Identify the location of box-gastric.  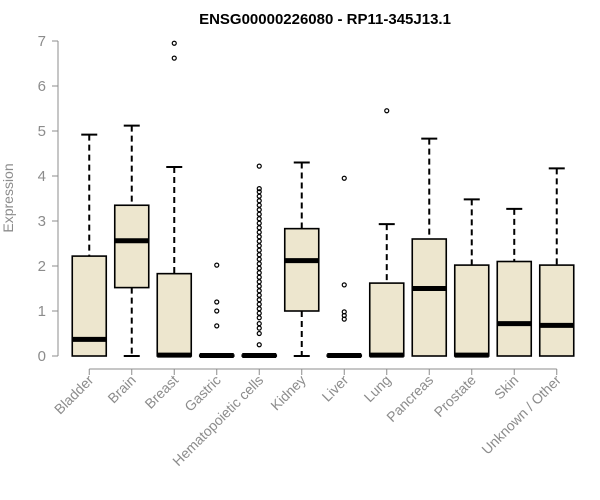
(216, 310).